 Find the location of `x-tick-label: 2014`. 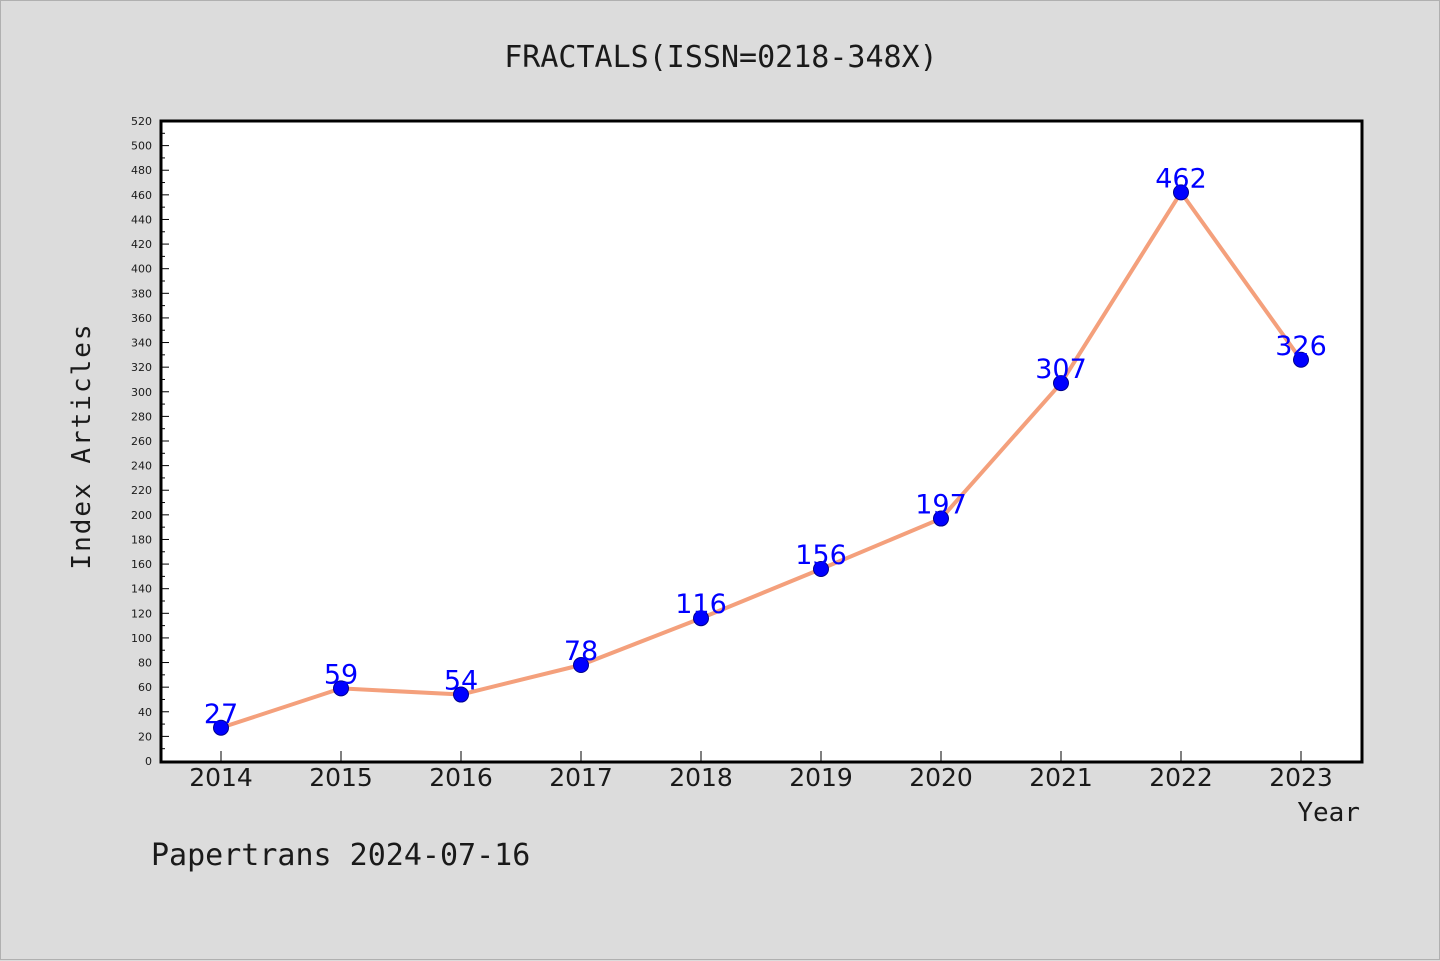

x-tick-label: 2014 is located at coordinates (221, 777).